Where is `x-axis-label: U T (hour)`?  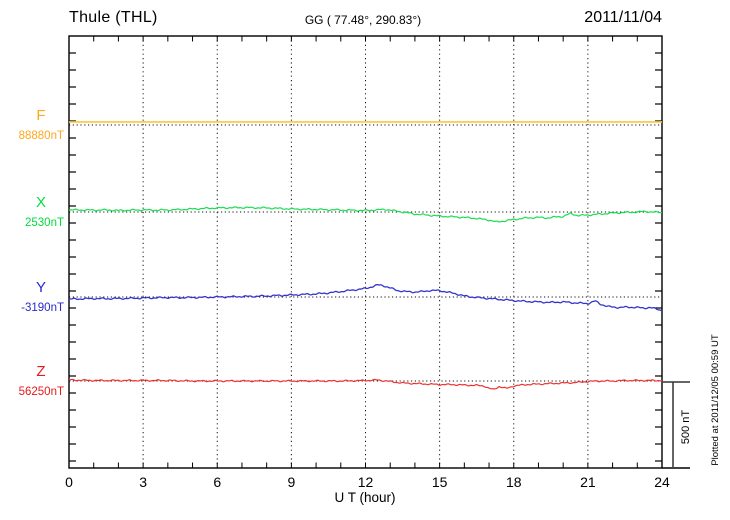 x-axis-label: U T (hour) is located at coordinates (365, 497).